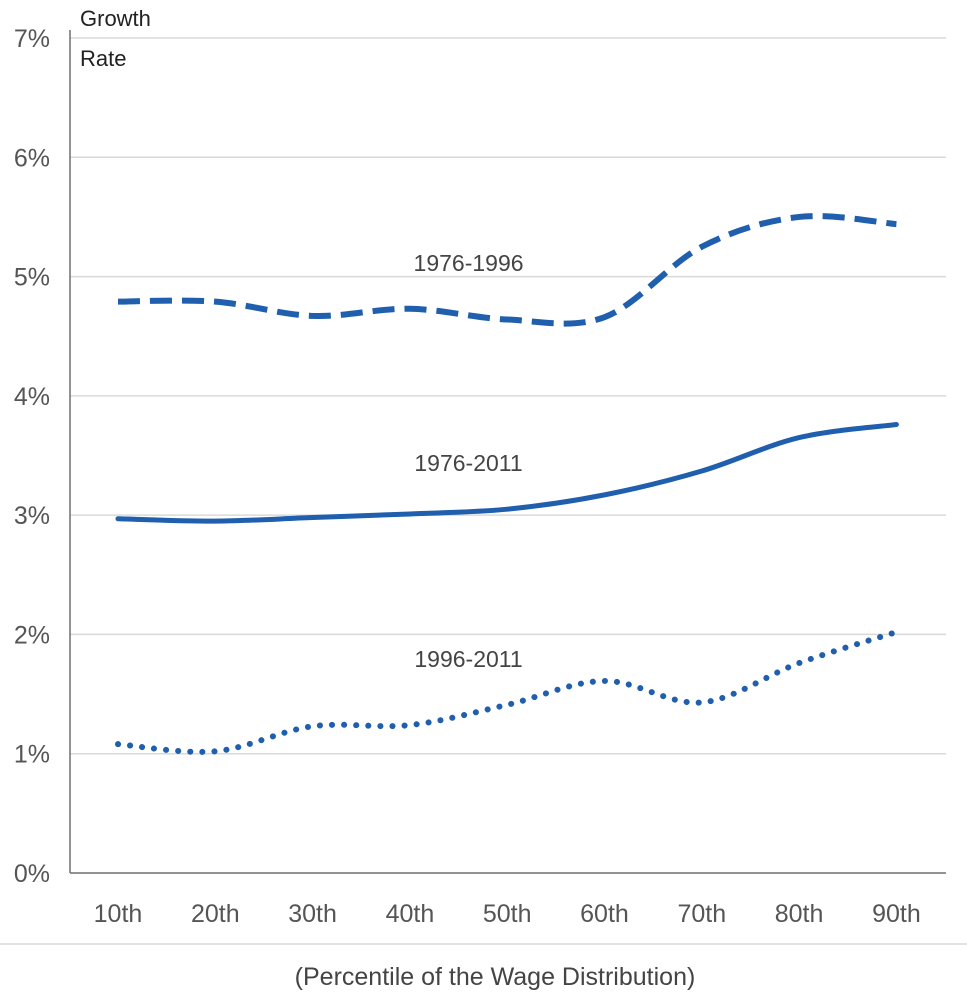 Image resolution: width=967 pixels, height=998 pixels. What do you see at coordinates (32, 755) in the screenshot?
I see `y-tick-label: 1%` at bounding box center [32, 755].